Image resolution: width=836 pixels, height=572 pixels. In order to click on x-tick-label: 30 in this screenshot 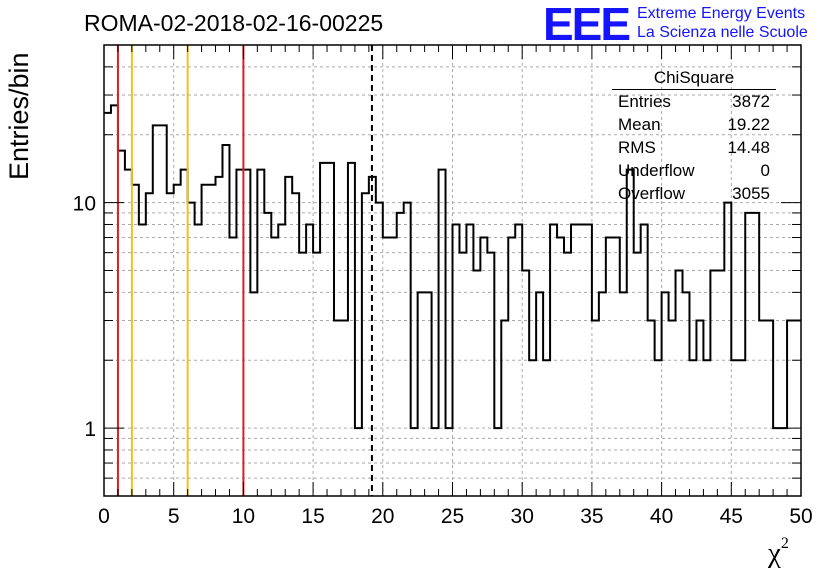, I will do `click(522, 516)`.